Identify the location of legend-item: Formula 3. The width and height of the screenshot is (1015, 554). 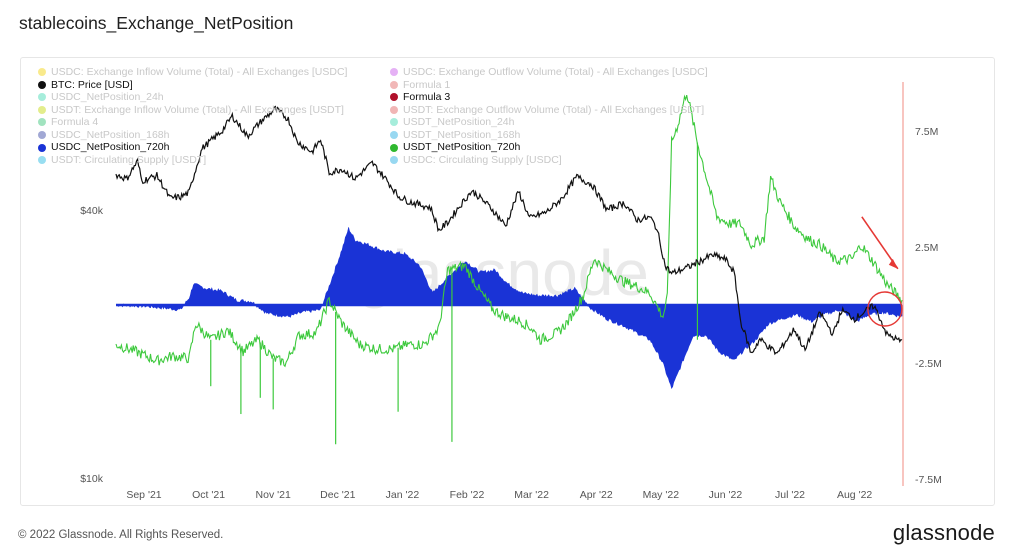
(420, 97).